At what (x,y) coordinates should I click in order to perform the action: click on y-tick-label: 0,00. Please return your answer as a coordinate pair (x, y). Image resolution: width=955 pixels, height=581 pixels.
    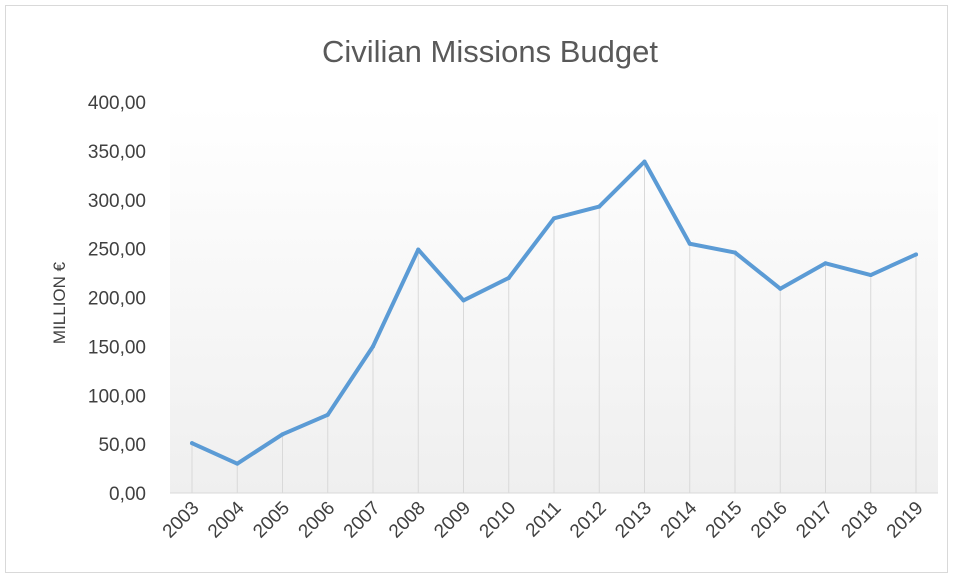
    Looking at the image, I should click on (127, 494).